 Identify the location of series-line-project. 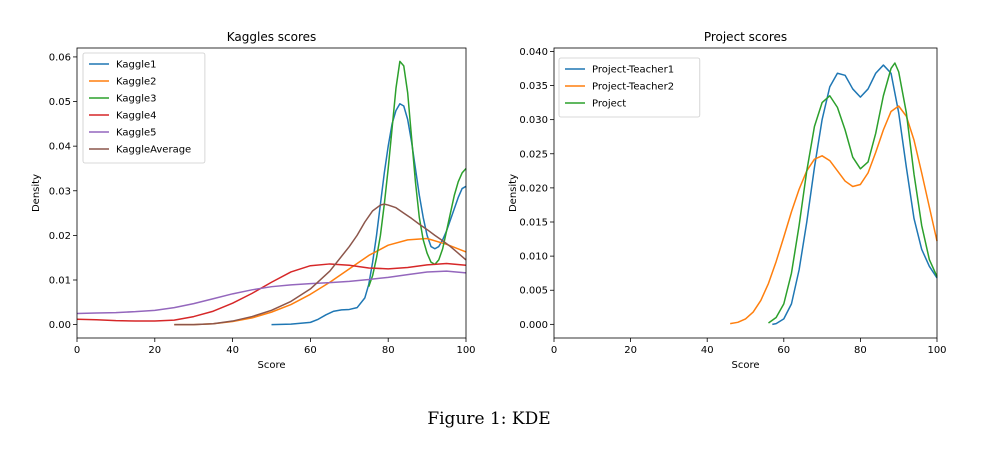
(853, 193).